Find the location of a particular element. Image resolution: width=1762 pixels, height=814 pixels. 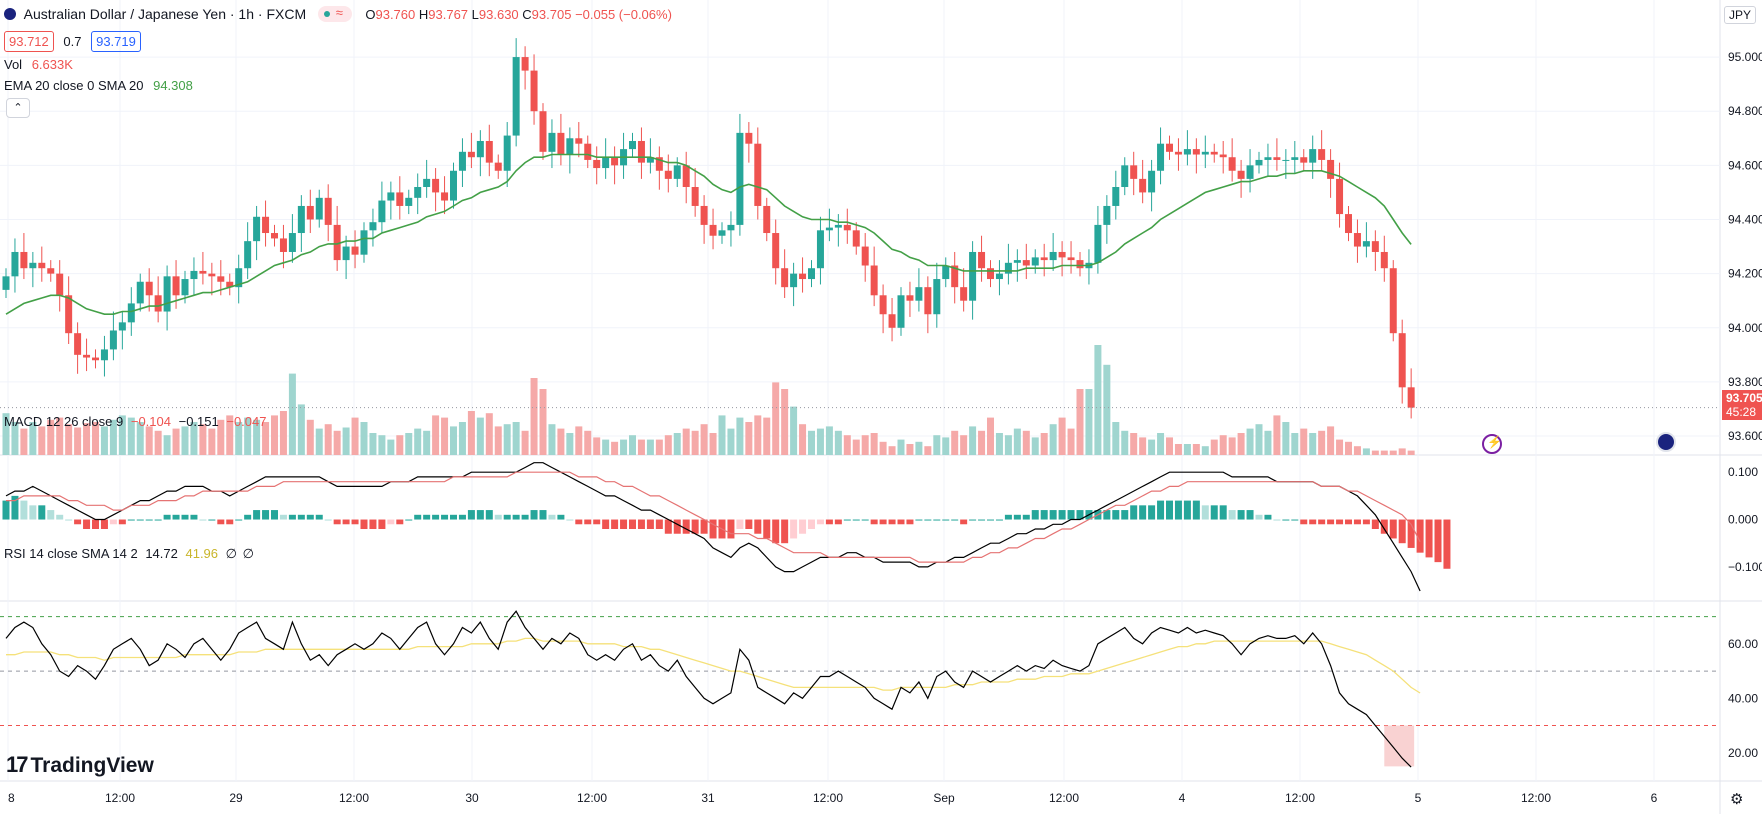

time-axis-label: 30 is located at coordinates (472, 798).